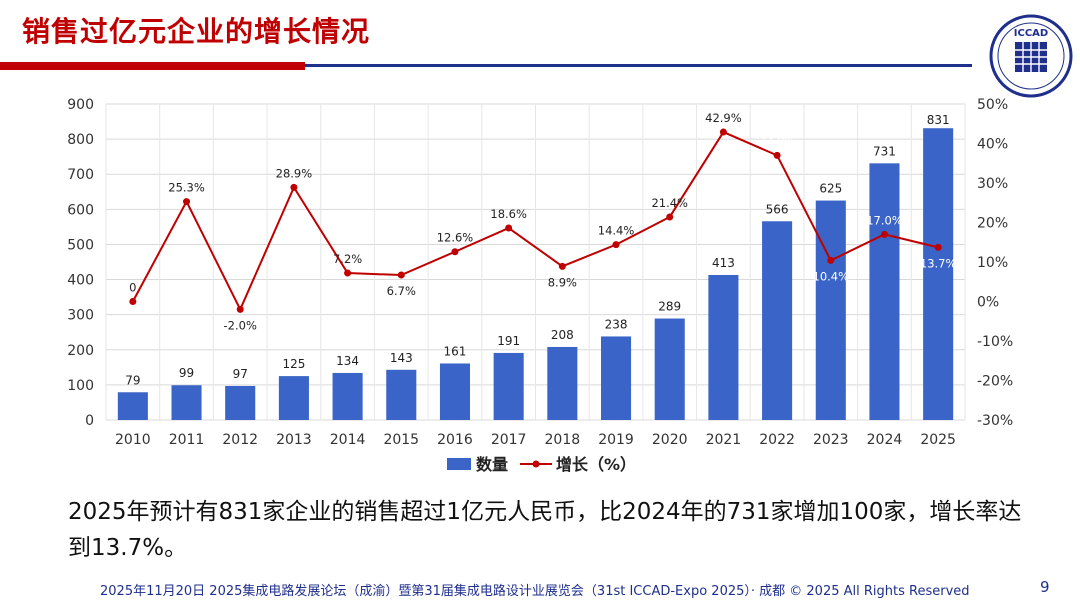  What do you see at coordinates (638, 65) in the screenshot?
I see `title-underline-blue` at bounding box center [638, 65].